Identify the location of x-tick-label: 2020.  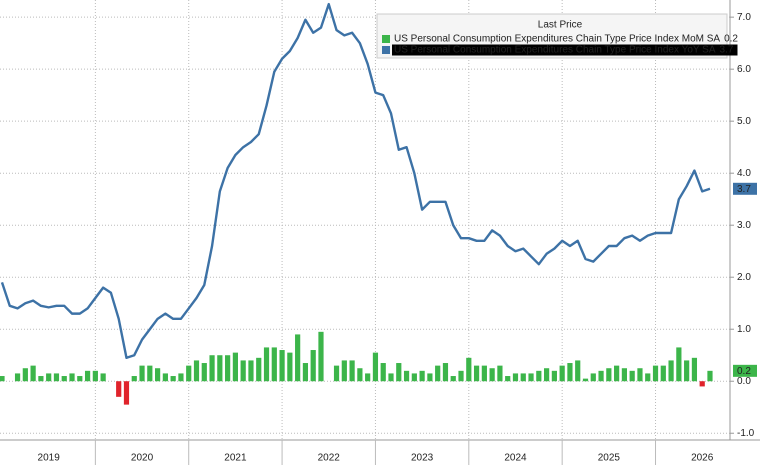
(142, 458).